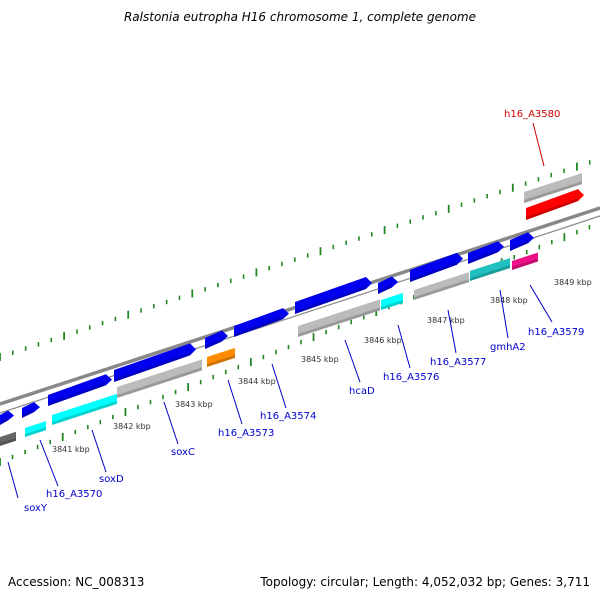  I want to click on gene-label: hcaD, so click(362, 391).